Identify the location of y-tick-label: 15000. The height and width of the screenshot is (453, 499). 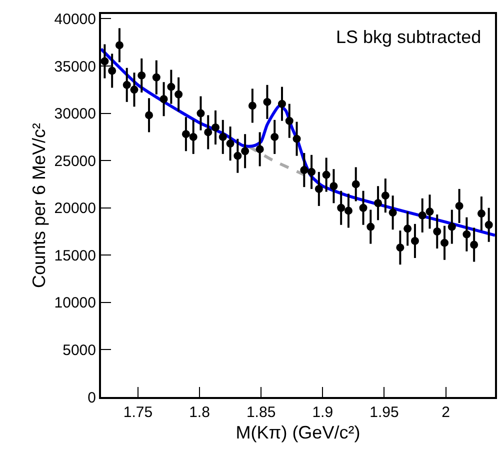
(75, 255).